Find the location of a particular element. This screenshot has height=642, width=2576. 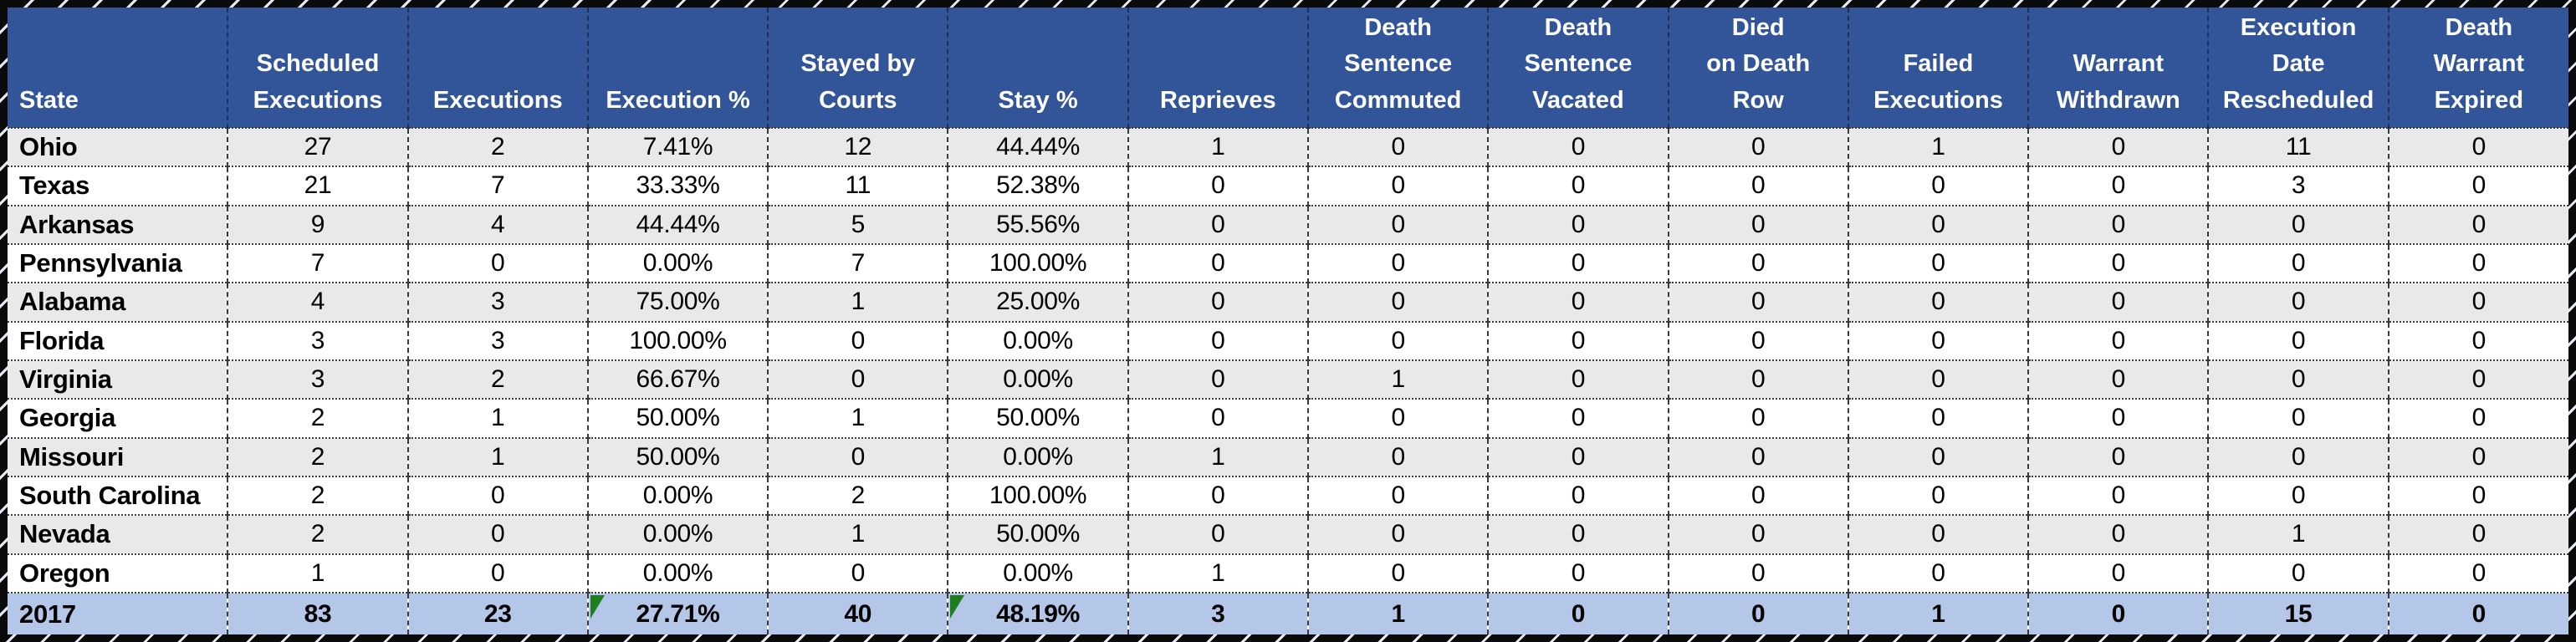

header-cell-warrant-withdrawn: Warrant Withdrawn is located at coordinates (2119, 68).